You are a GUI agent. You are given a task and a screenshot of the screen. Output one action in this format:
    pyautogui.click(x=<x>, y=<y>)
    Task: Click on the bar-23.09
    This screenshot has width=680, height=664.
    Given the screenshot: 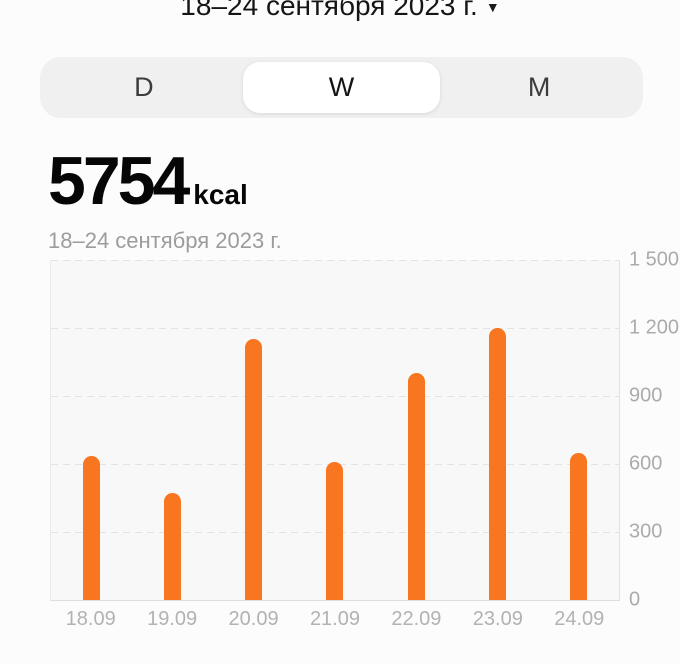 What is the action you would take?
    pyautogui.click(x=497, y=464)
    